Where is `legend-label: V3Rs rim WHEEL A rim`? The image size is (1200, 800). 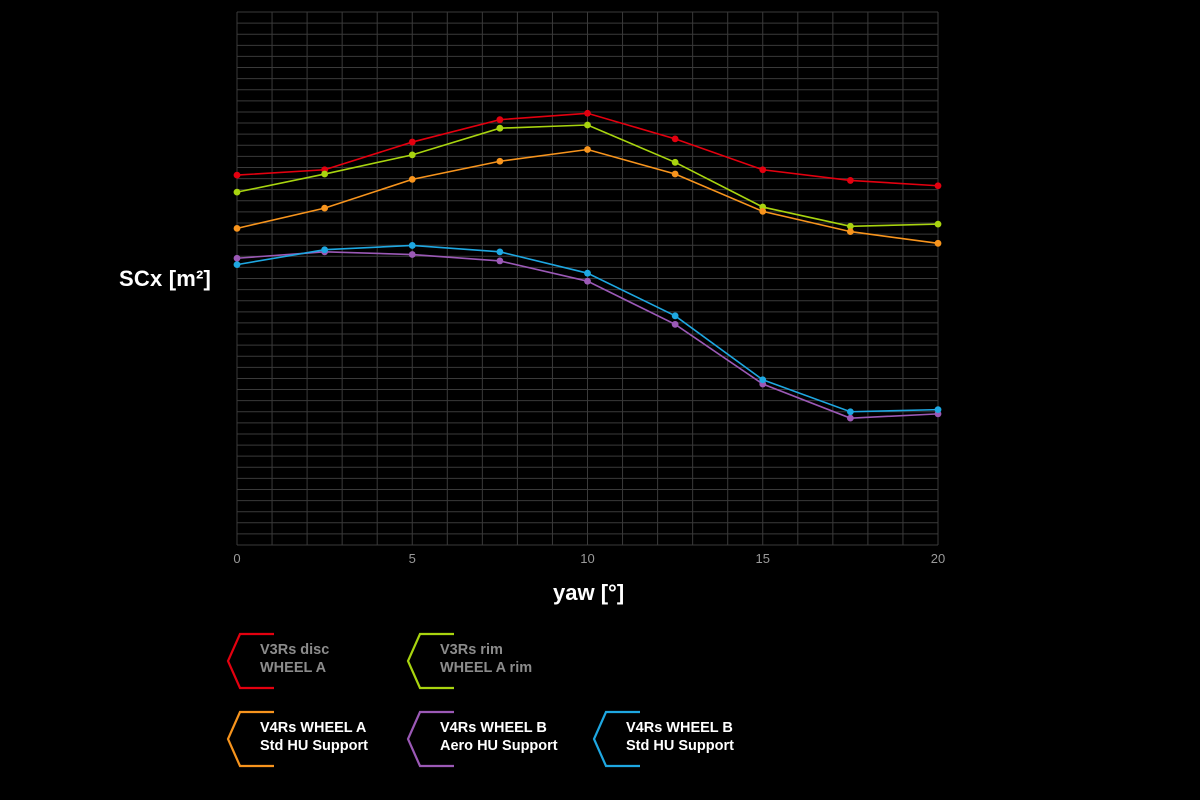
legend-label: V3Rs rim WHEEL A rim is located at coordinates (486, 659).